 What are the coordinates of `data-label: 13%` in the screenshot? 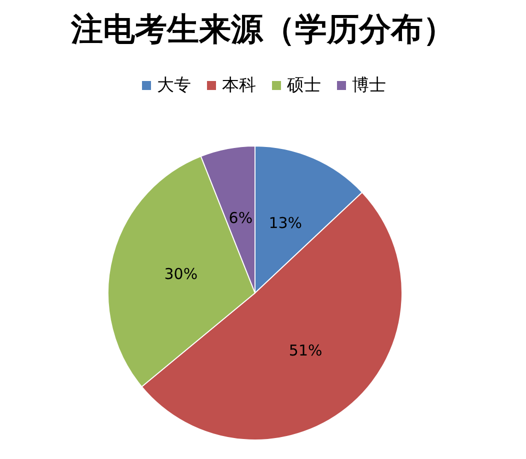 It's located at (285, 223).